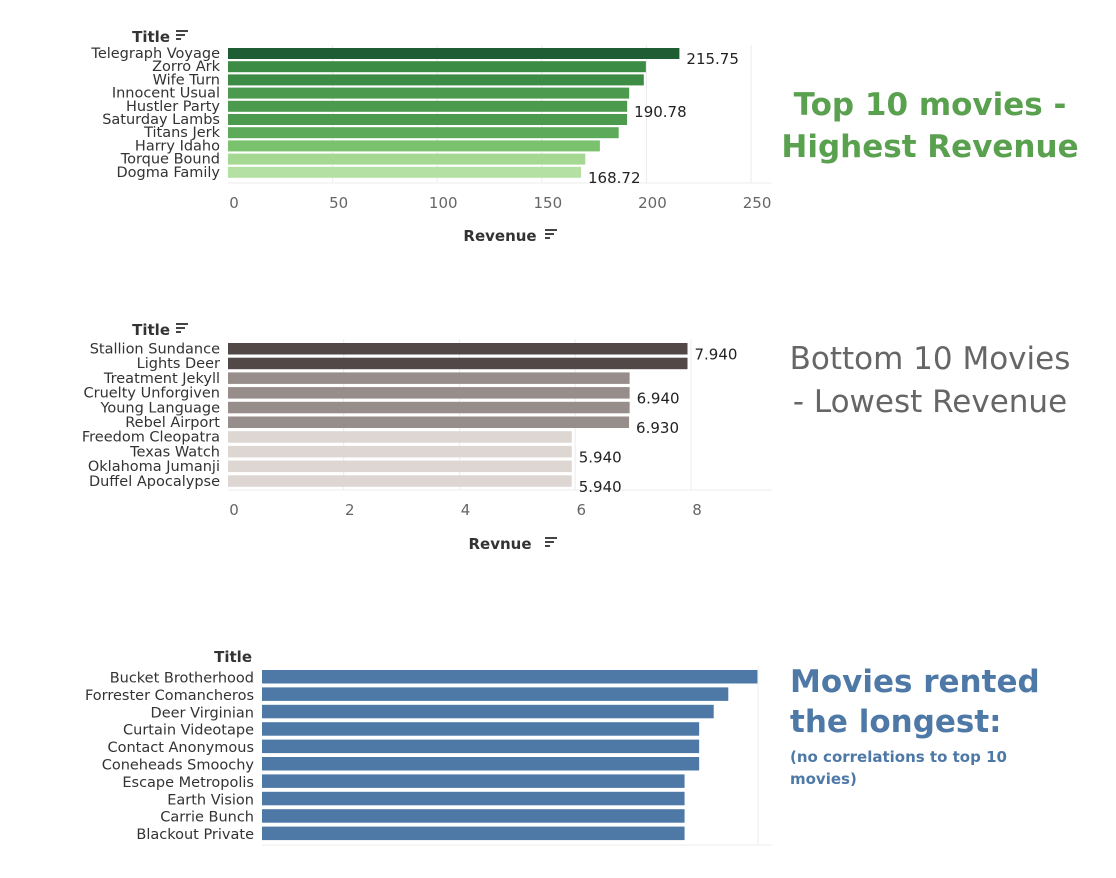 Image resolution: width=1116 pixels, height=878 pixels. Describe the element at coordinates (930, 126) in the screenshot. I see `caption-top-revenue: Top 10 movies - Highest Revenue` at that location.